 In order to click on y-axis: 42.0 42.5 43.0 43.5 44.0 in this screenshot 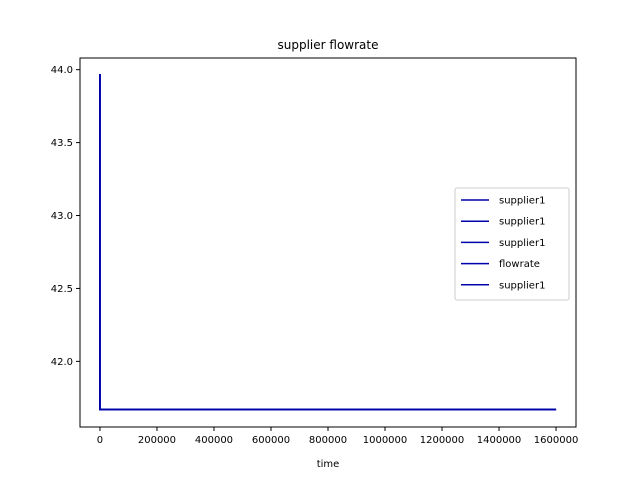, I will do `click(65, 216)`.